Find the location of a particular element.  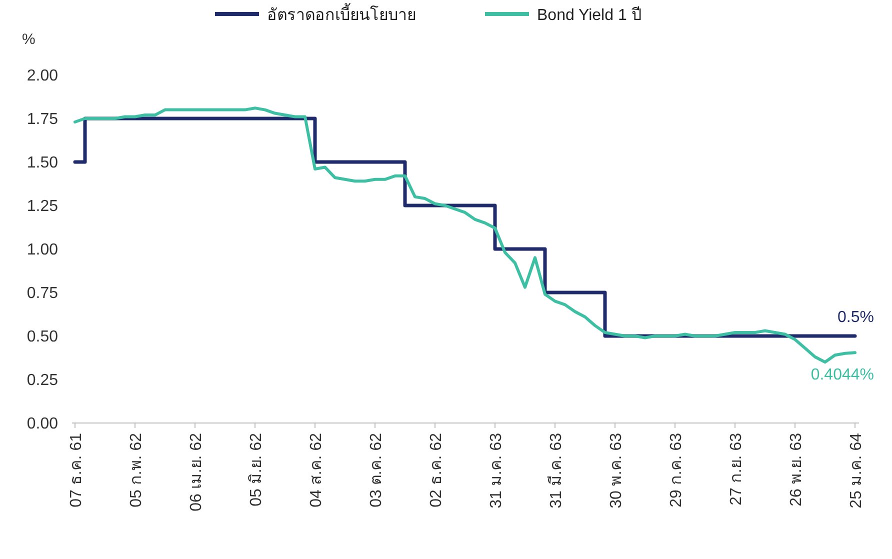

x-tick-label: 31 ม.ค. 63 is located at coordinates (496, 470).